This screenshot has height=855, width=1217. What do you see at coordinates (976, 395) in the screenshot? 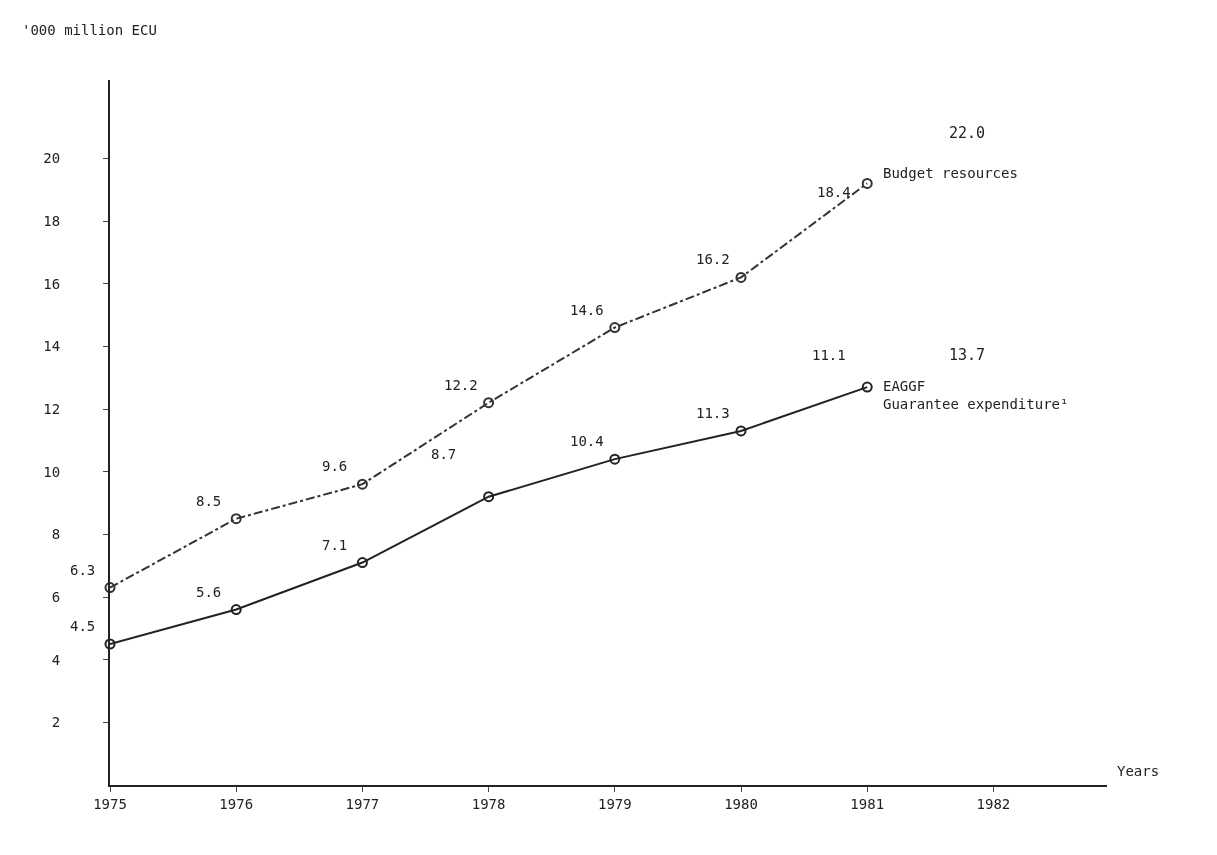
I see `series-label: EAGGF Guarantee expenditure¹` at bounding box center [976, 395].